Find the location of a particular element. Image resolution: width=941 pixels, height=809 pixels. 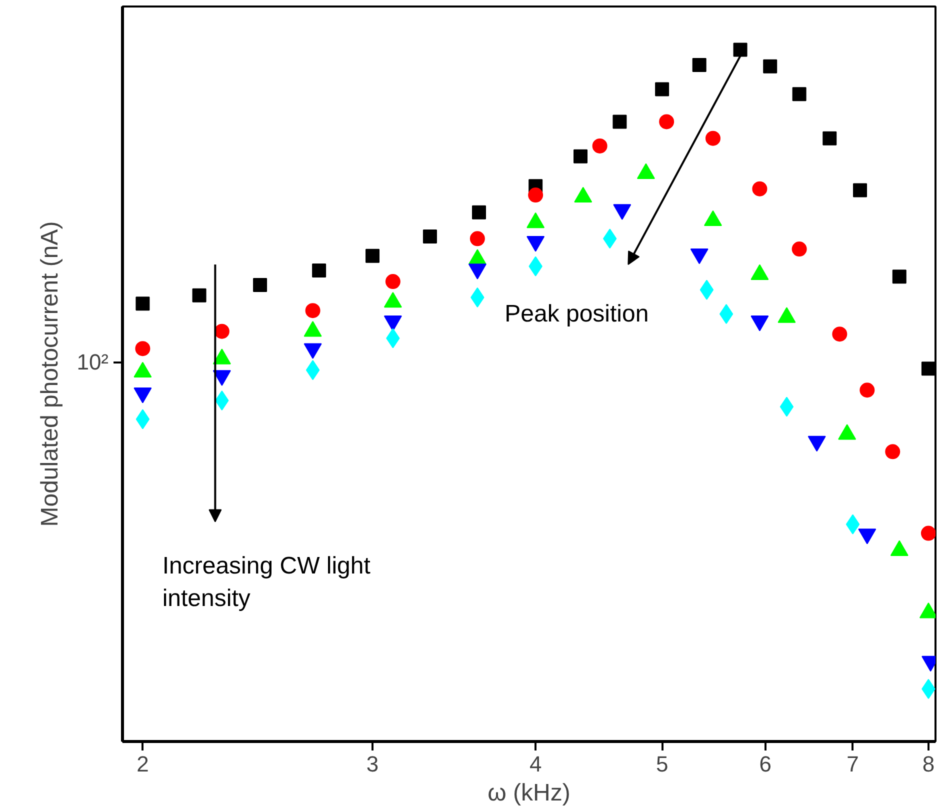

x-tick-label: 6 is located at coordinates (765, 764).